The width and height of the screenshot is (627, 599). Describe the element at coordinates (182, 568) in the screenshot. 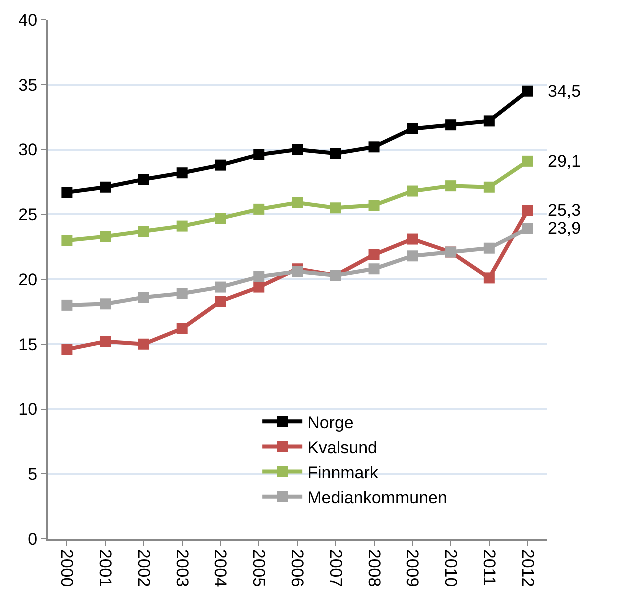

I see `x-tick-label: 2003` at that location.